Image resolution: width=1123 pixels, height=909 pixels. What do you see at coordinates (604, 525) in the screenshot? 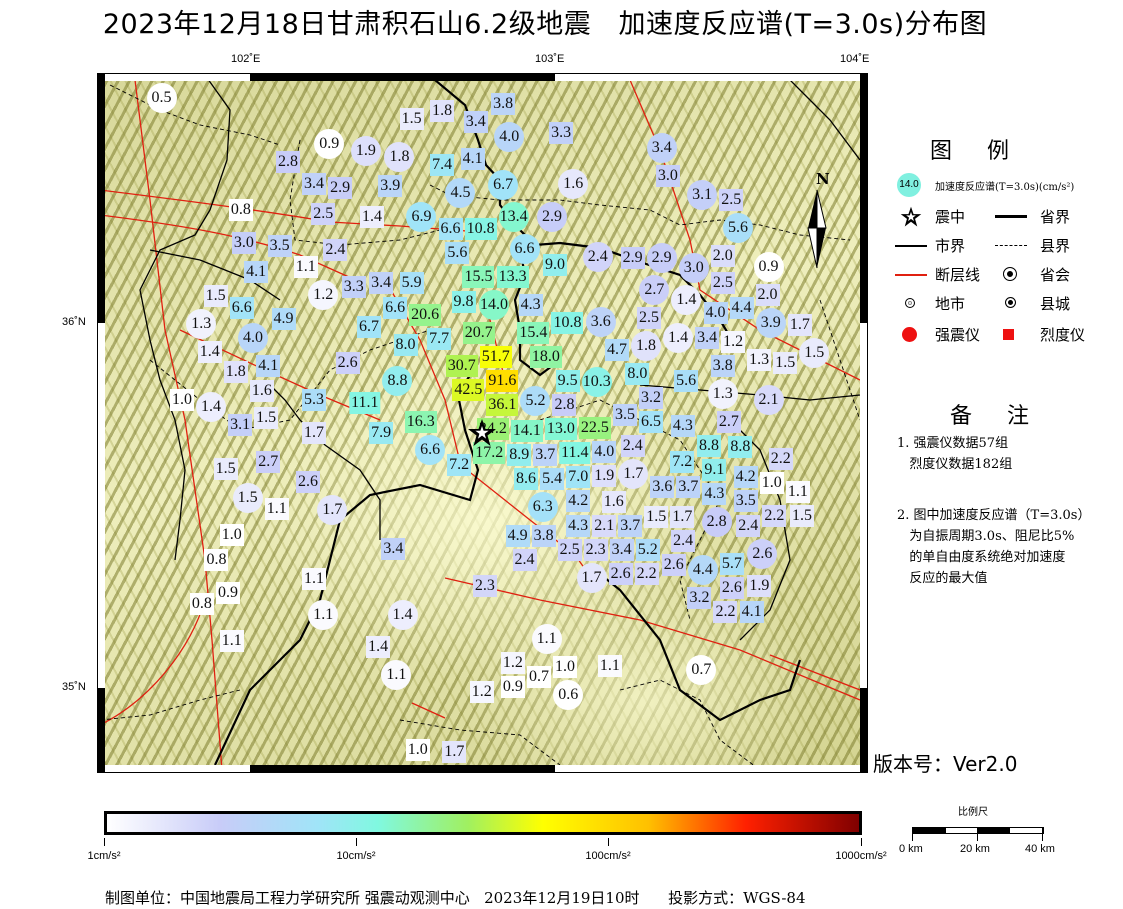
I see `intensity-meter-station: 2.1` at bounding box center [604, 525].